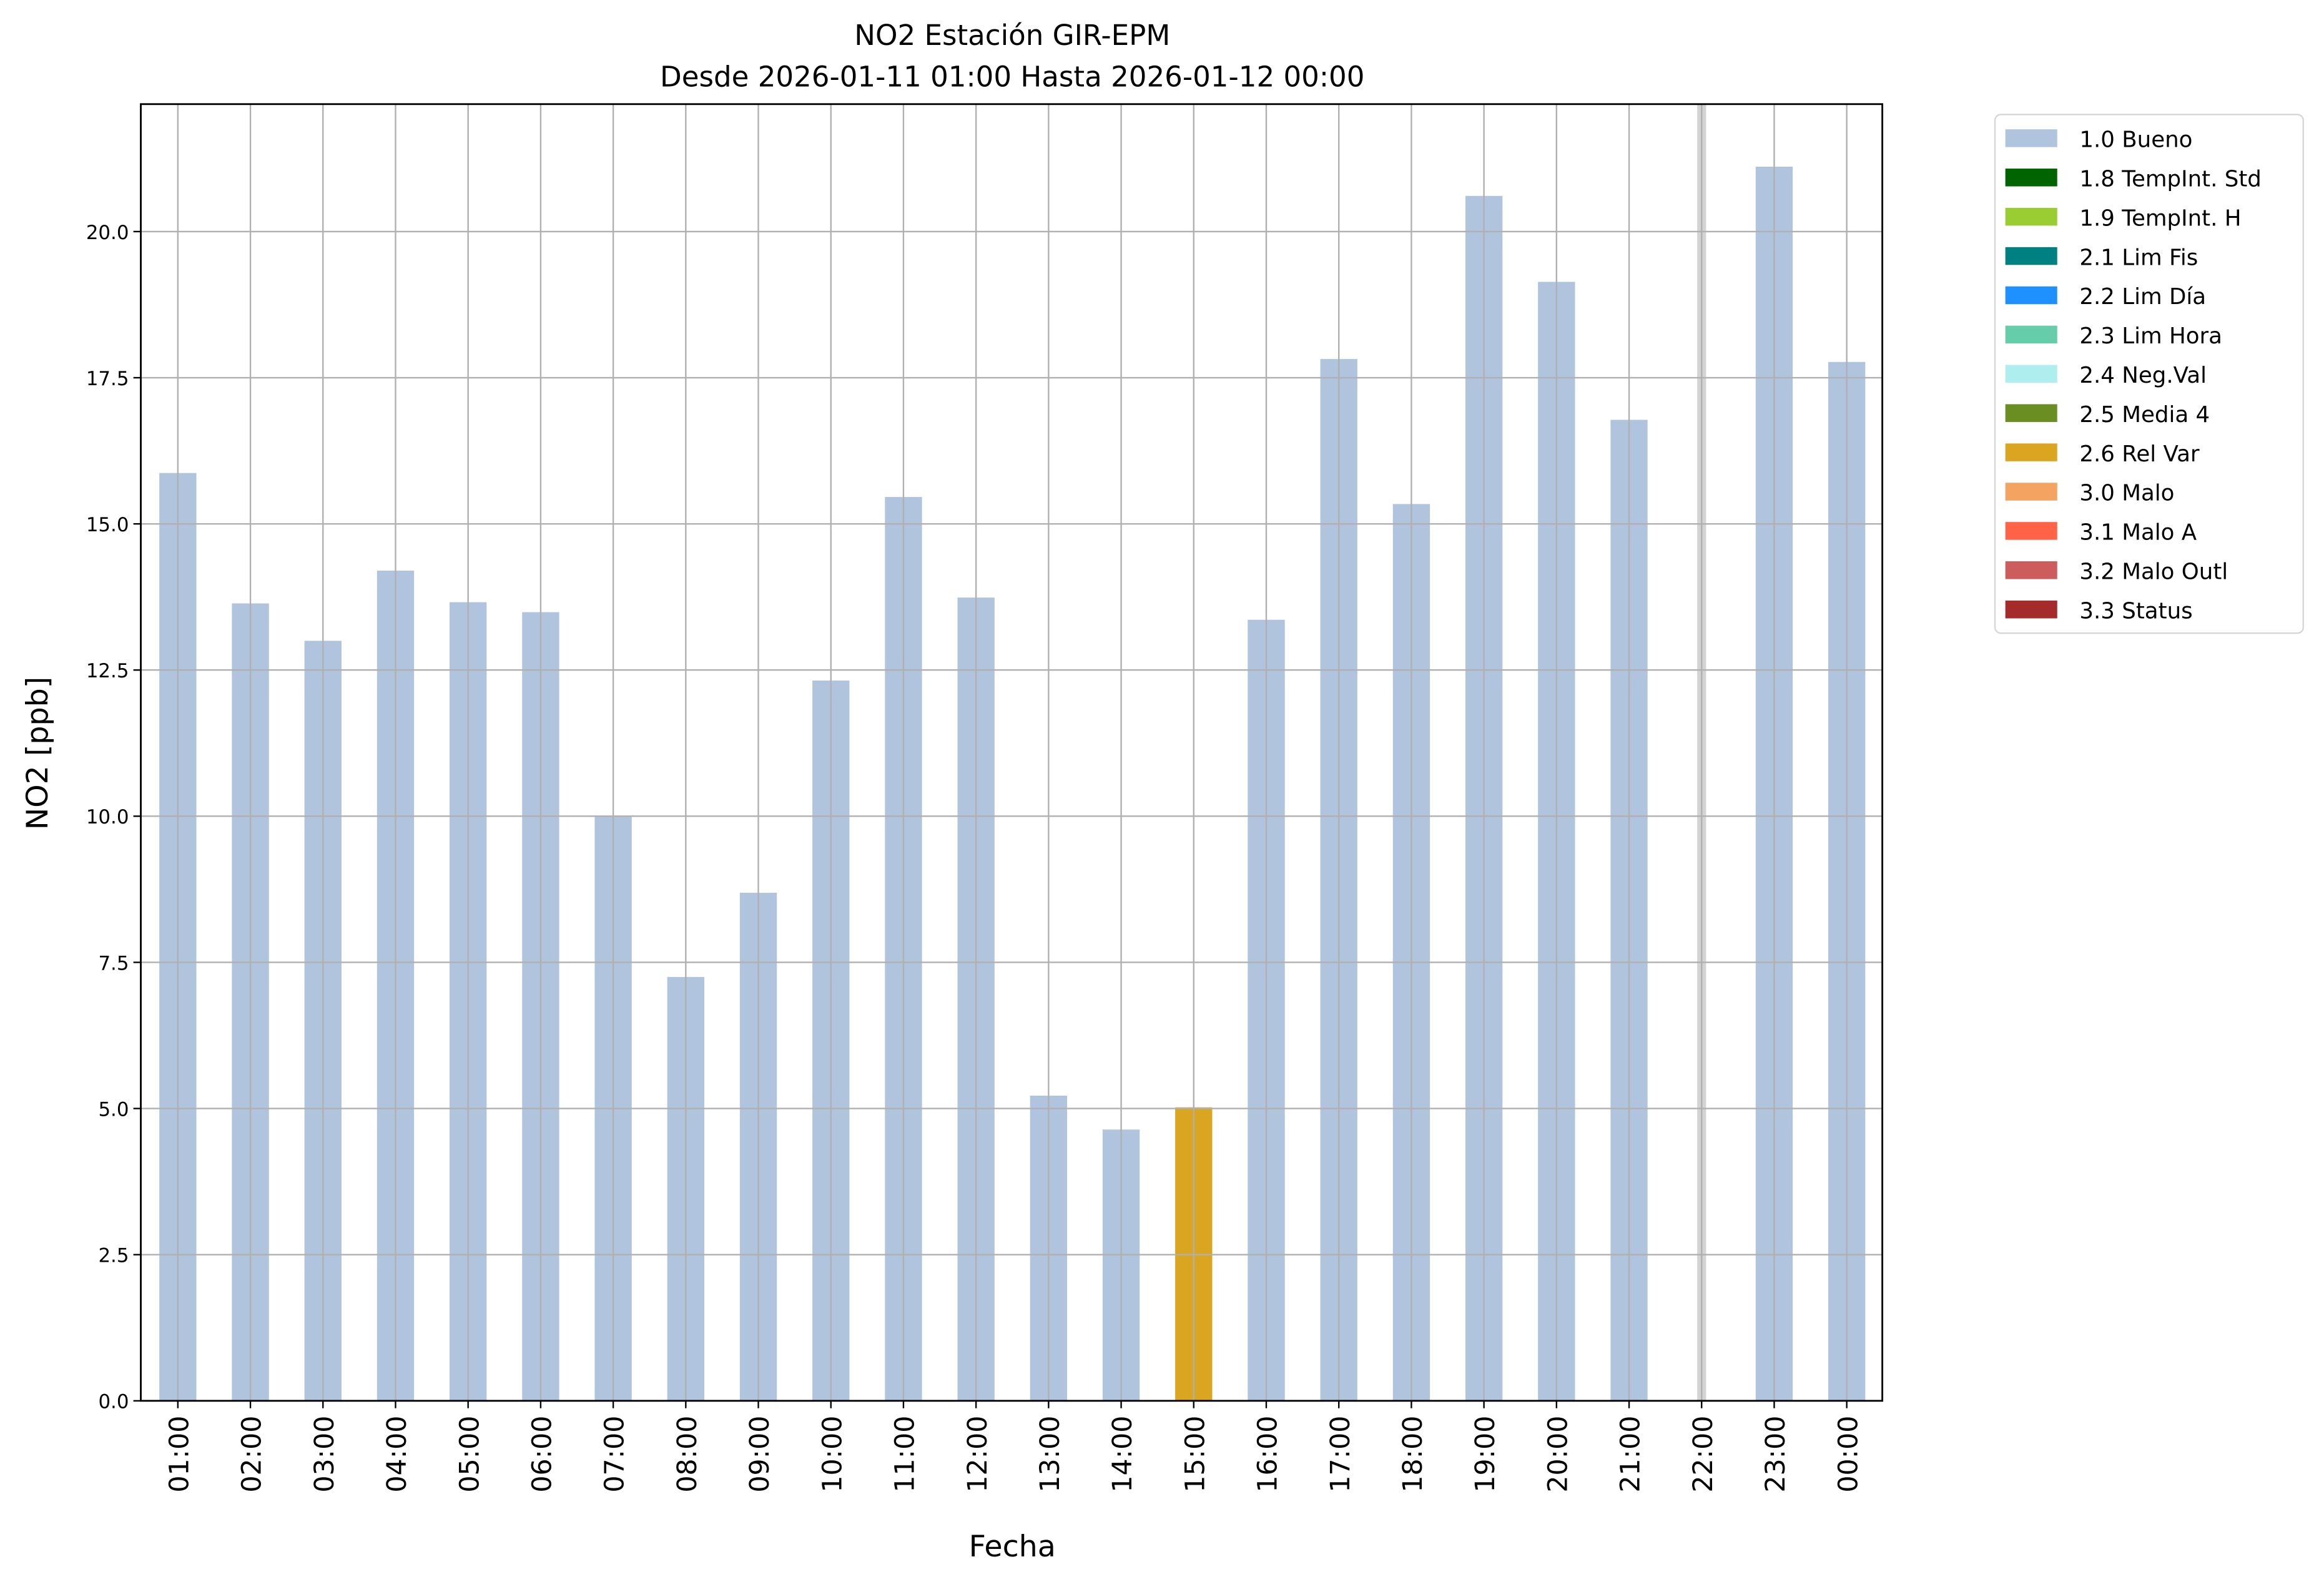  Describe the element at coordinates (2138, 533) in the screenshot. I see `legend-label: 3.1 Malo A` at that location.